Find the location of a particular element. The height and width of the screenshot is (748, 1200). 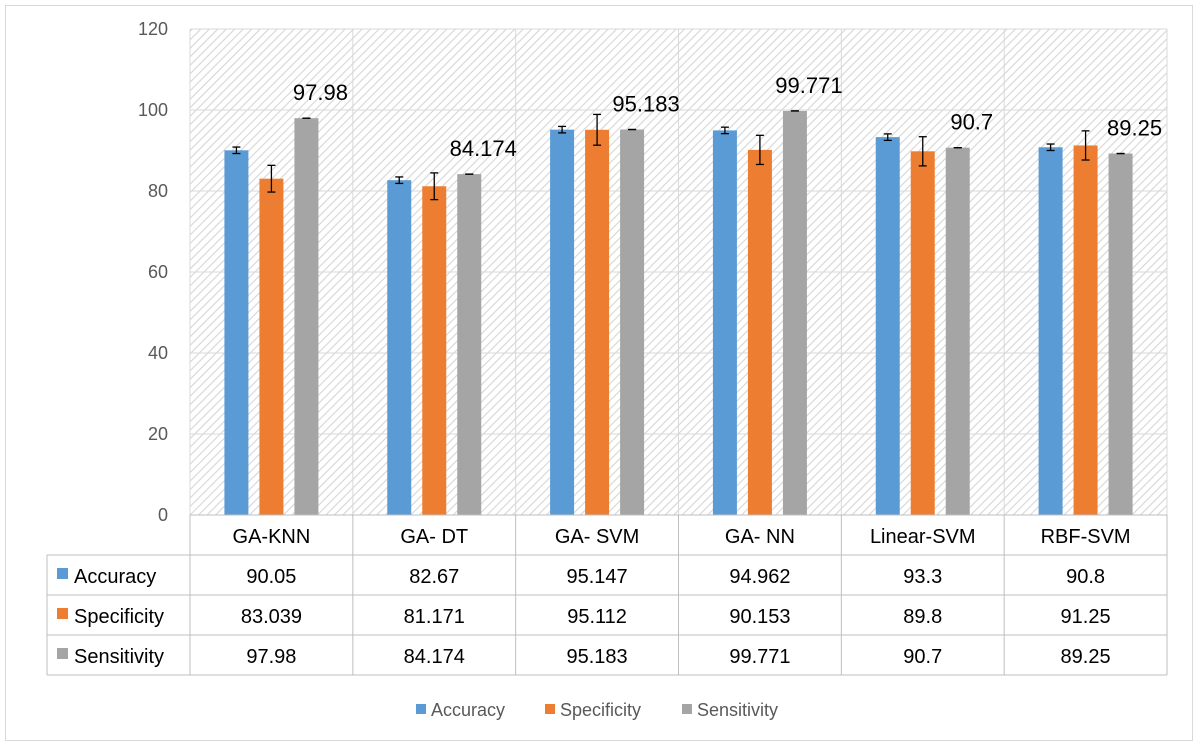

legend-label: Specificity is located at coordinates (600, 710).